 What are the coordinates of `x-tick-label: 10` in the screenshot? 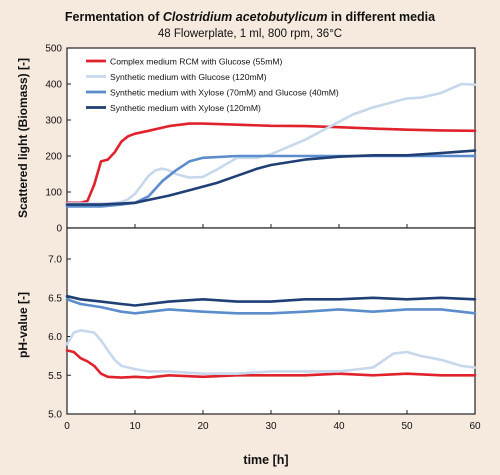 It's located at (135, 426).